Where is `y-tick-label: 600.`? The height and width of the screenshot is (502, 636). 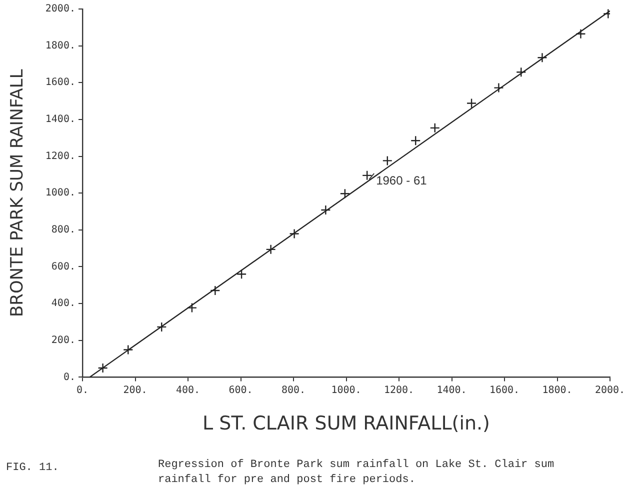 y-tick-label: 600. is located at coordinates (63, 266).